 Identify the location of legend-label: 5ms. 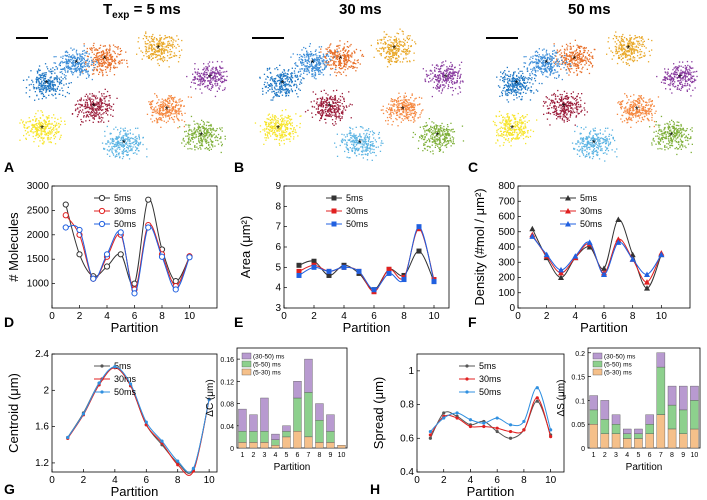
(488, 366).